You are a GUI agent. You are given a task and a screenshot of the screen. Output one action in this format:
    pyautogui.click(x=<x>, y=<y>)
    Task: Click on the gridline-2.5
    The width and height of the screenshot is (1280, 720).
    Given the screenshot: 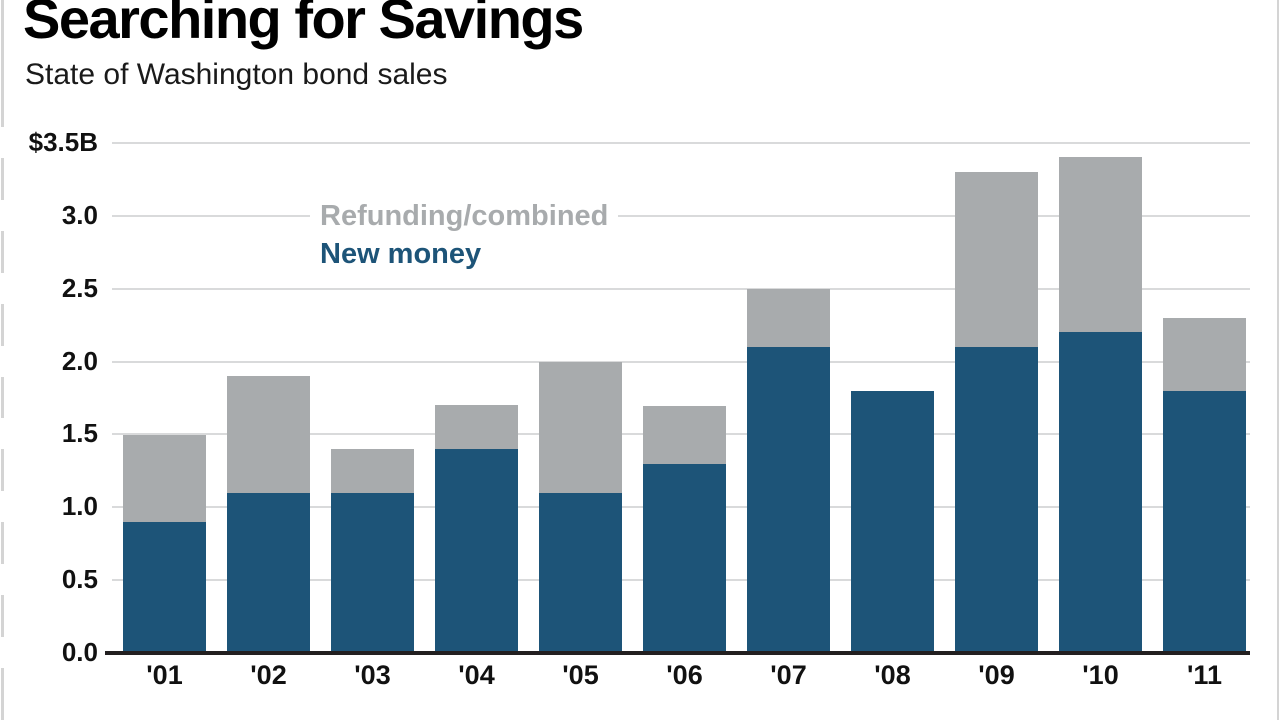 What is the action you would take?
    pyautogui.click(x=681, y=288)
    